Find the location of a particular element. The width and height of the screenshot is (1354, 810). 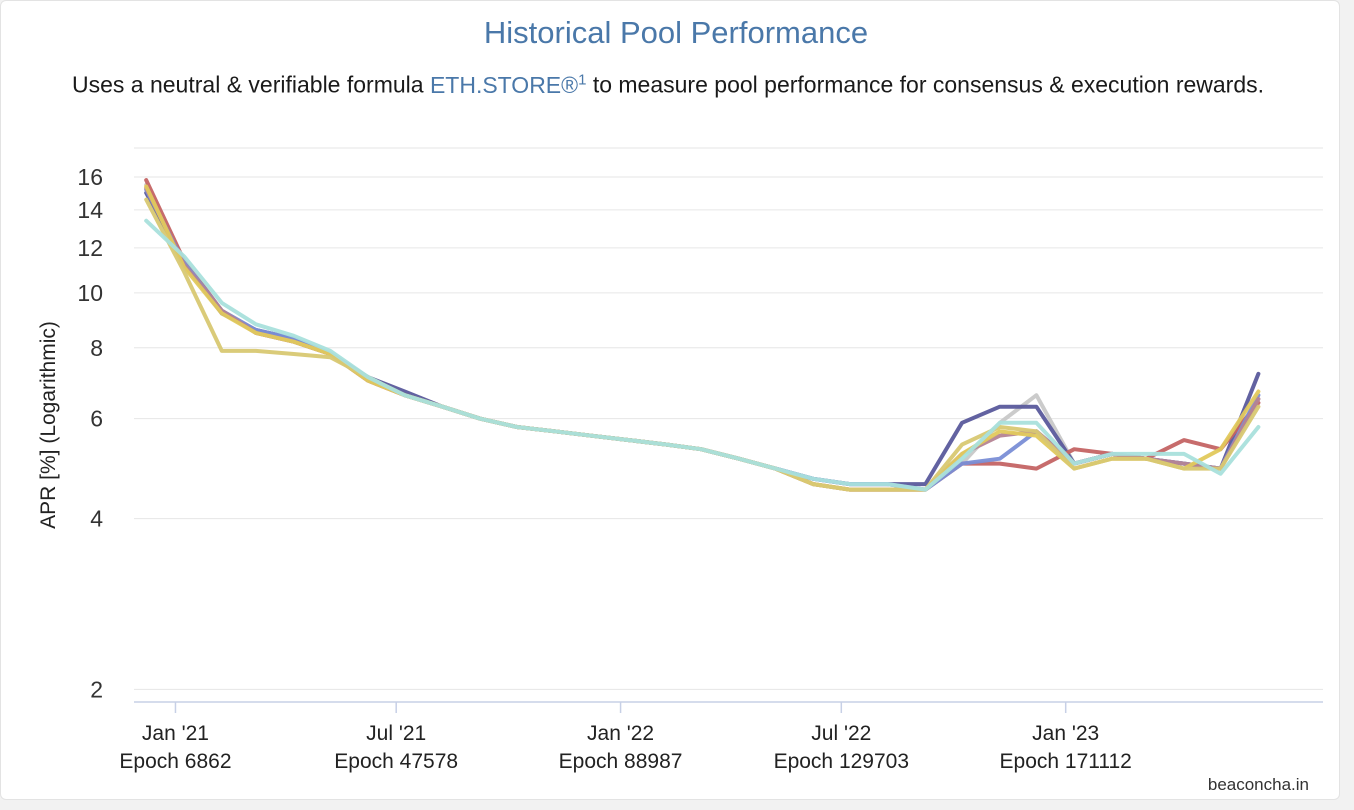

credit-link: beaconcha.in is located at coordinates (1258, 784).